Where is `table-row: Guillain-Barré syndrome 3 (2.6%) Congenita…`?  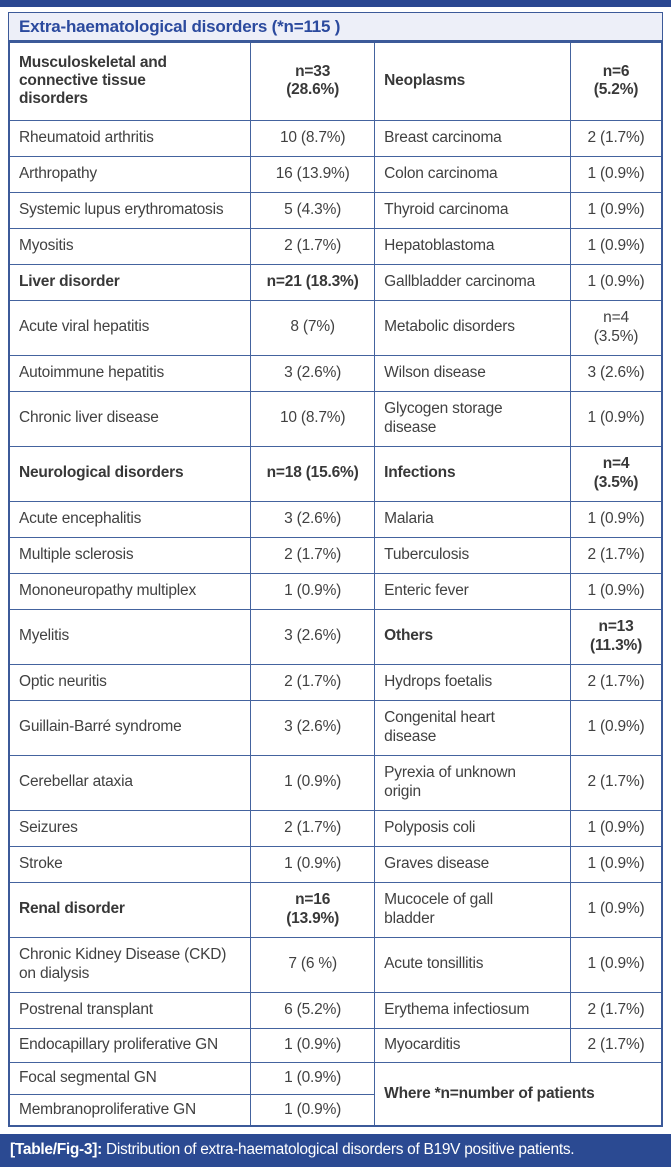
table-row: Guillain-Barré syndrome 3 (2.6%) Congenita… is located at coordinates (335, 727).